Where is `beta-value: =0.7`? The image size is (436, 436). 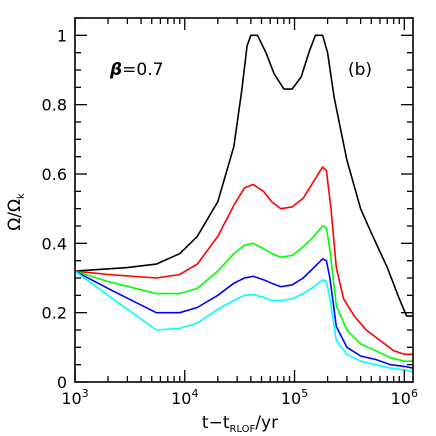 beta-value: =0.7 is located at coordinates (142, 70).